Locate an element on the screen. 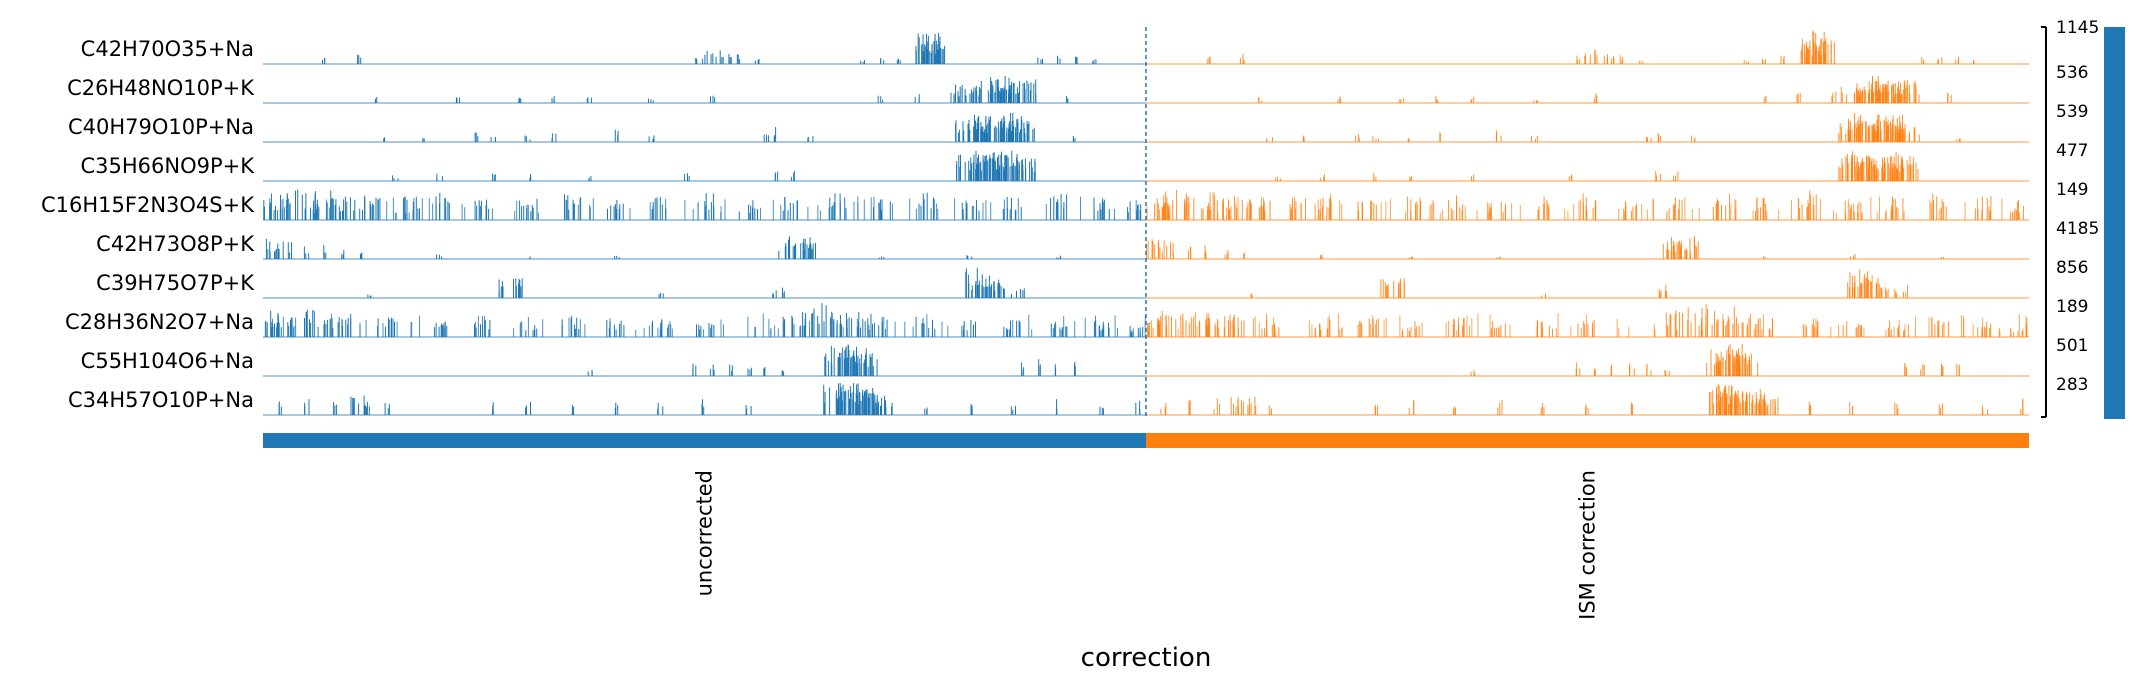 The image size is (2143, 693). group-bars is located at coordinates (1146, 440).